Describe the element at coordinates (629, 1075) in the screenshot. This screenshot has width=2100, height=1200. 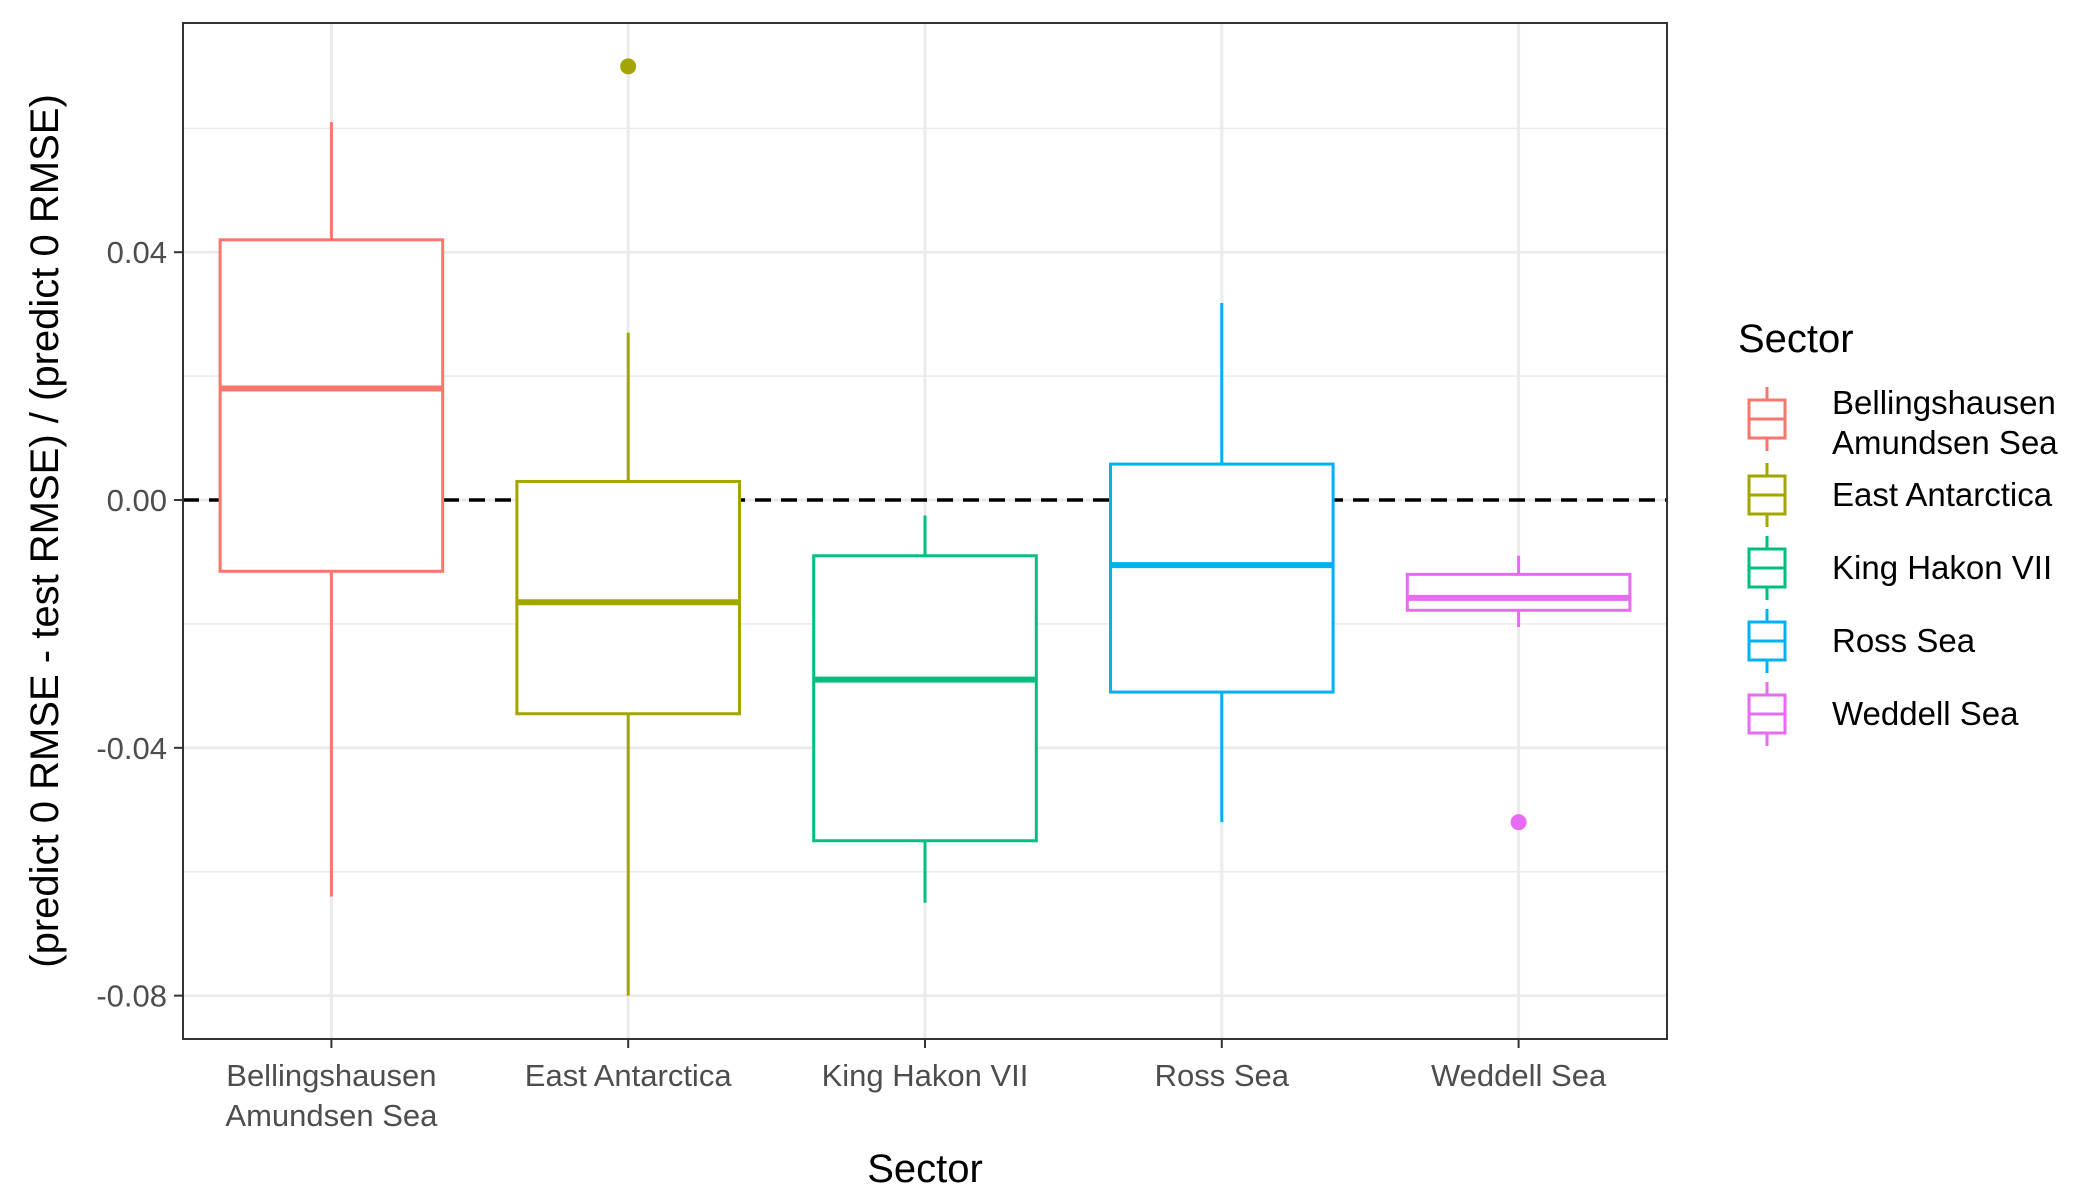
I see `x-tick-label: East Antarctica` at that location.